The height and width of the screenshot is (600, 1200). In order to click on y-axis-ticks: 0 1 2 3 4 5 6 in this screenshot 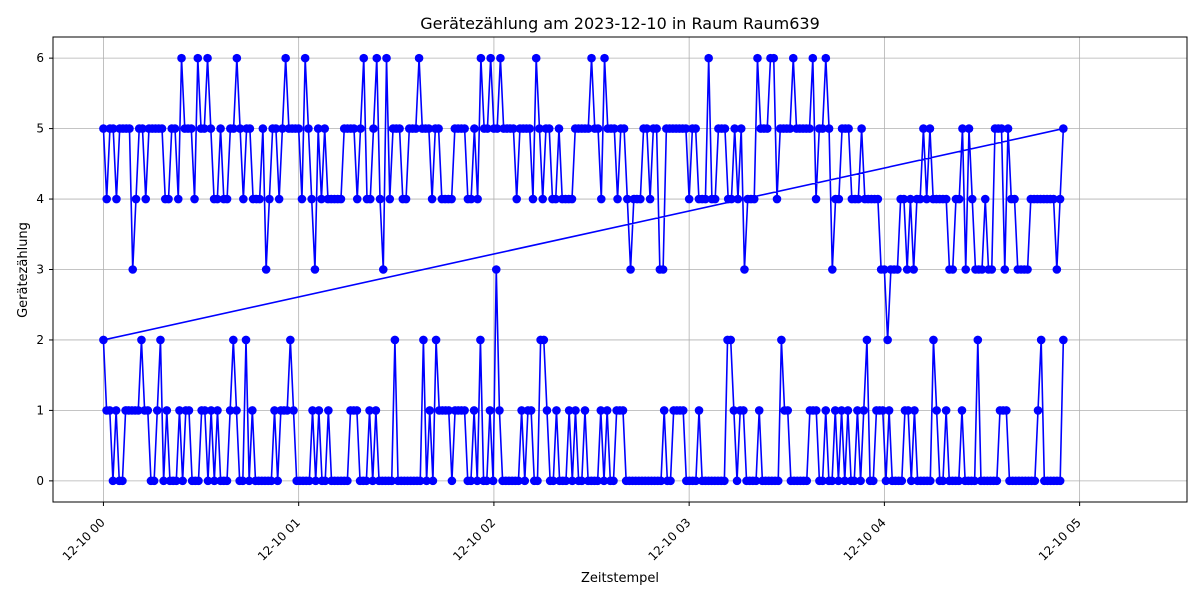, I will do `click(44, 269)`.